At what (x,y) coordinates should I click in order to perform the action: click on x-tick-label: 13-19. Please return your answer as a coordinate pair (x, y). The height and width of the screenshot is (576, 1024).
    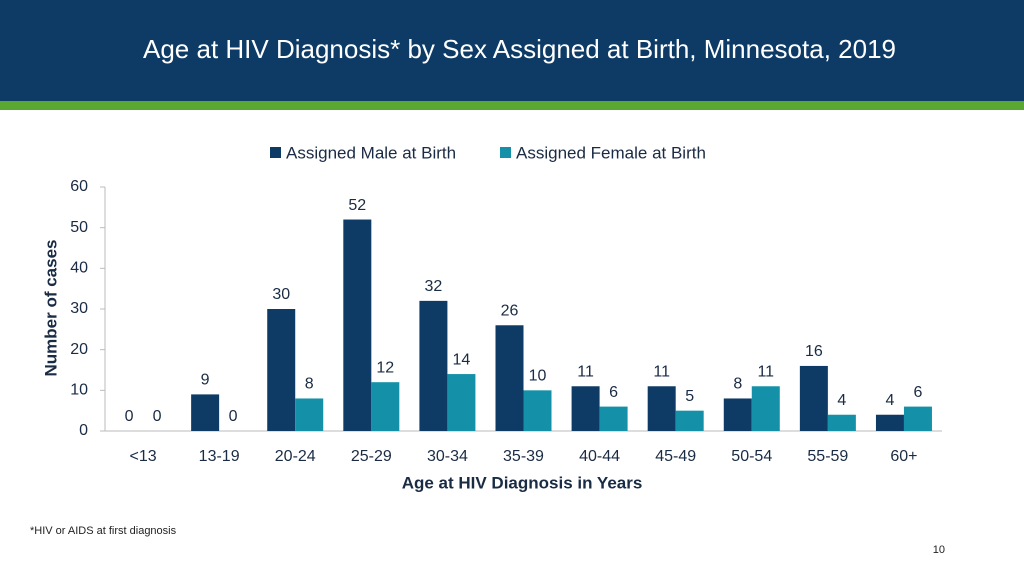
    Looking at the image, I should click on (219, 456).